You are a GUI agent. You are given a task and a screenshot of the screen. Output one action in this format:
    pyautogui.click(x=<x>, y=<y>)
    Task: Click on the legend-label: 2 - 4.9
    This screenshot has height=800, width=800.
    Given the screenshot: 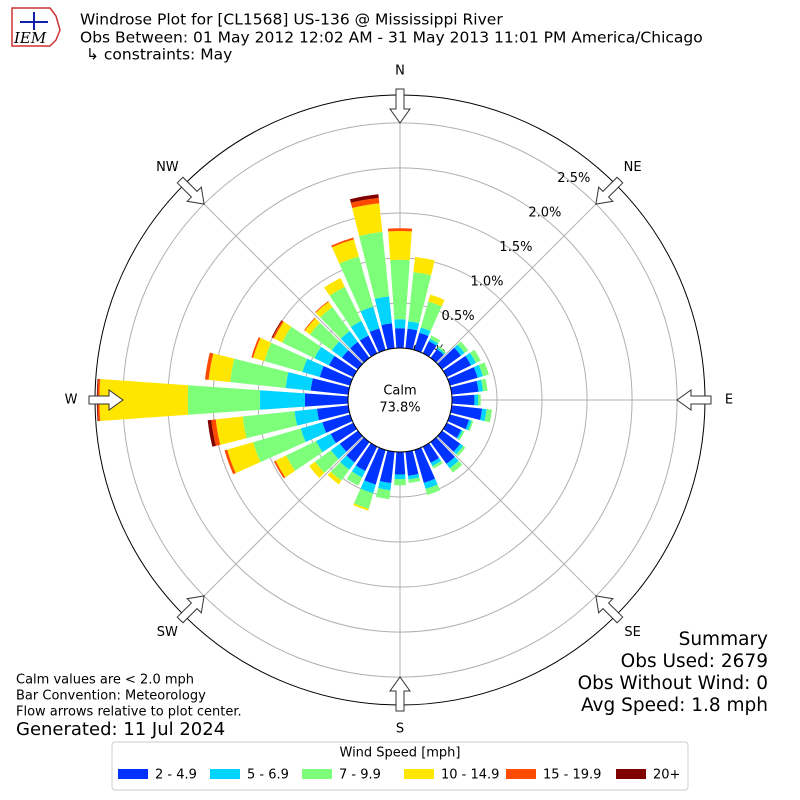 What is the action you would take?
    pyautogui.click(x=176, y=775)
    